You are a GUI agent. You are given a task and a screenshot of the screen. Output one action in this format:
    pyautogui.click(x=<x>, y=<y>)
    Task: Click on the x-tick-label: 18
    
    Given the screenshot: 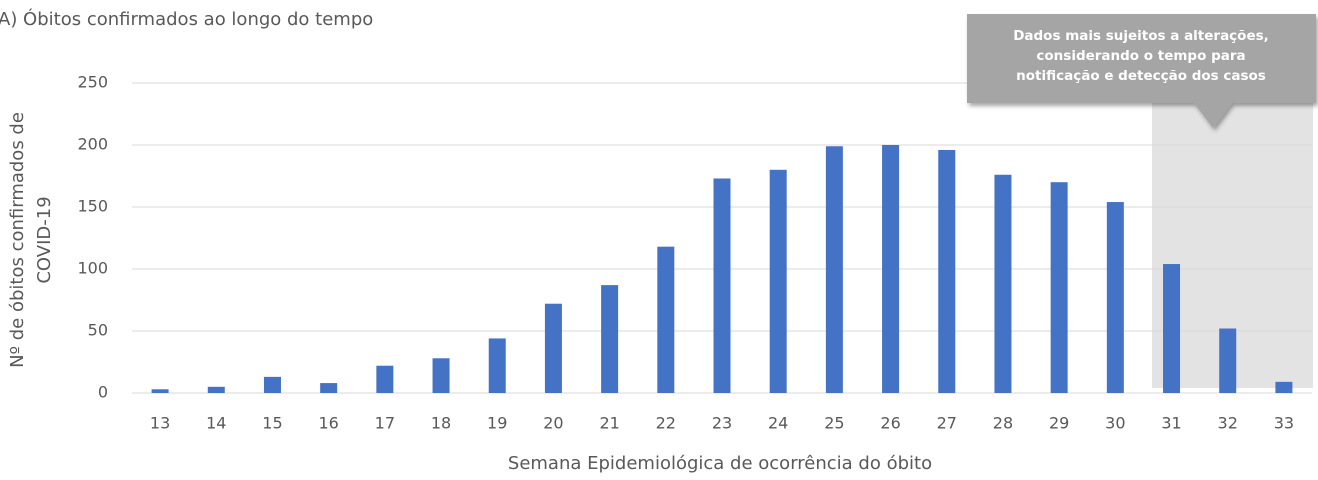 What is the action you would take?
    pyautogui.click(x=441, y=423)
    